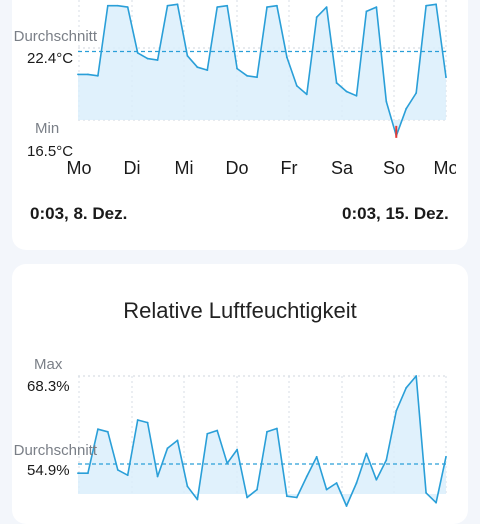 The height and width of the screenshot is (524, 480). What do you see at coordinates (240, 310) in the screenshot?
I see `humidity-title: Relative Luftfeuchtigkeit` at bounding box center [240, 310].